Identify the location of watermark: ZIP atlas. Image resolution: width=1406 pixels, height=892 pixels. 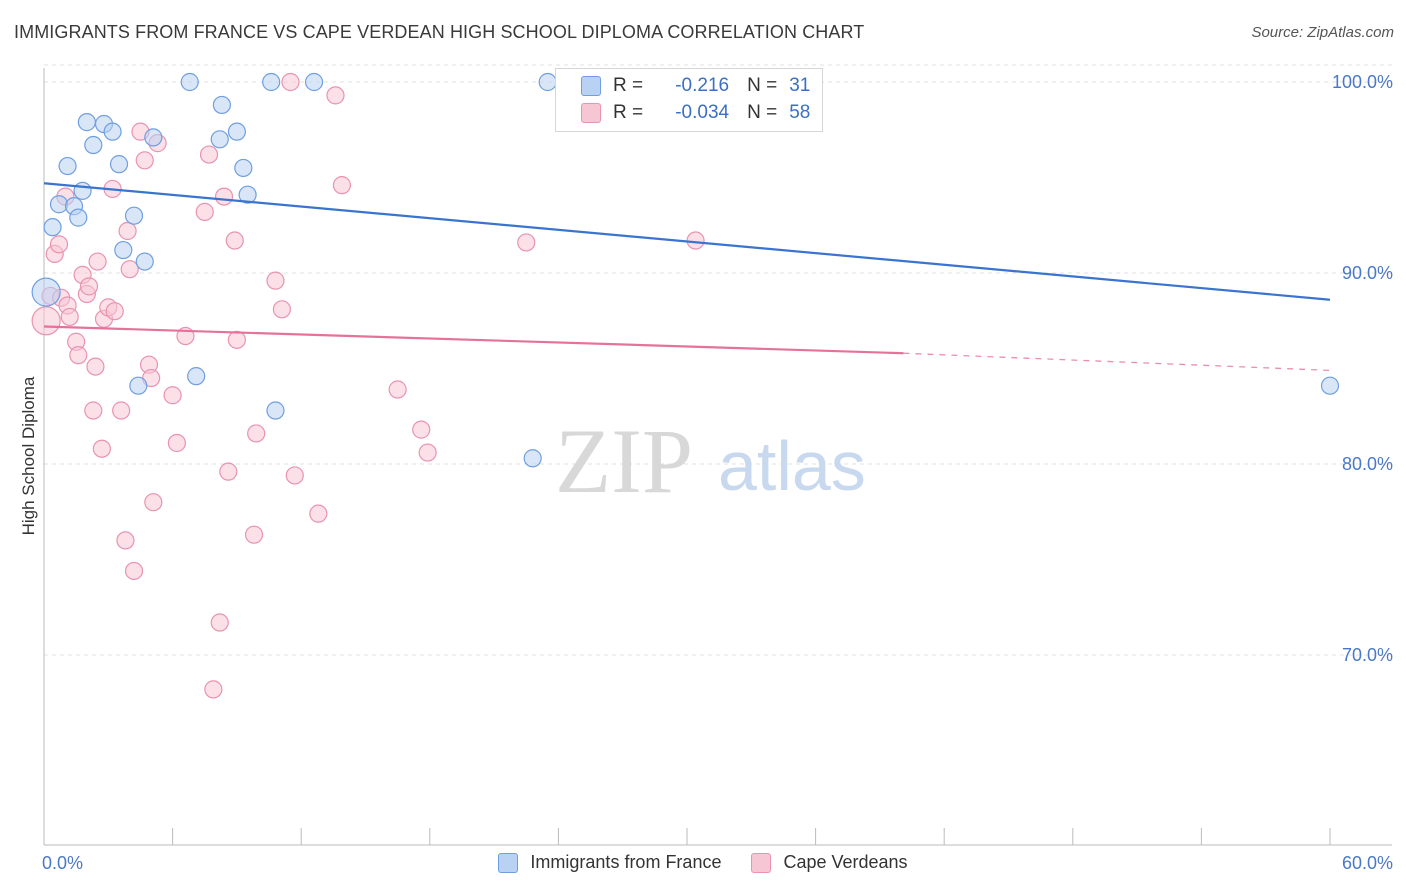
(710, 461).